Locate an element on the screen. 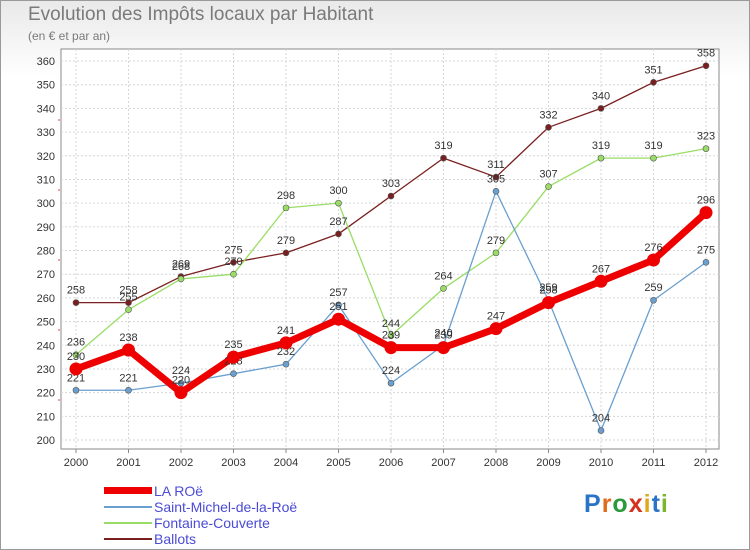 The image size is (750, 550). y-tick-label: 280 is located at coordinates (46, 252).